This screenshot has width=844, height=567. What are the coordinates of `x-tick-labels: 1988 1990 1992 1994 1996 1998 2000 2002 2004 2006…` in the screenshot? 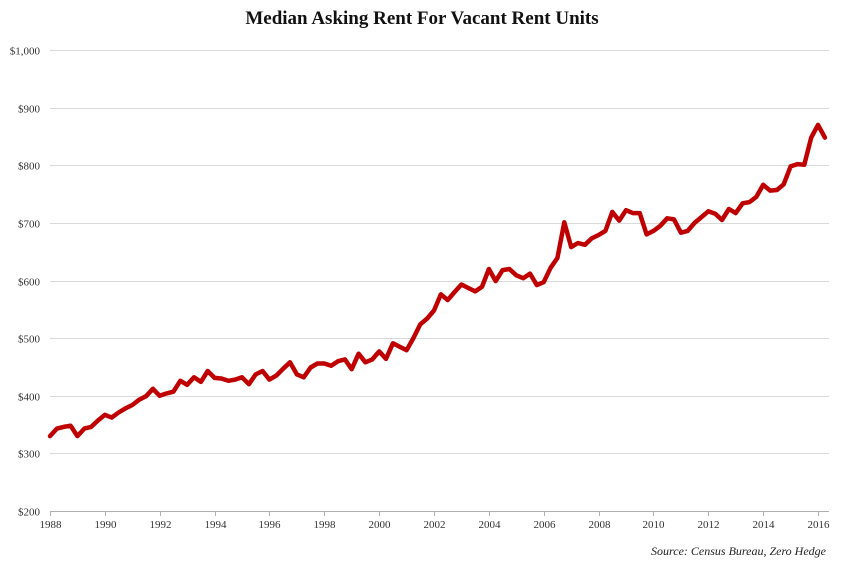 It's located at (435, 525).